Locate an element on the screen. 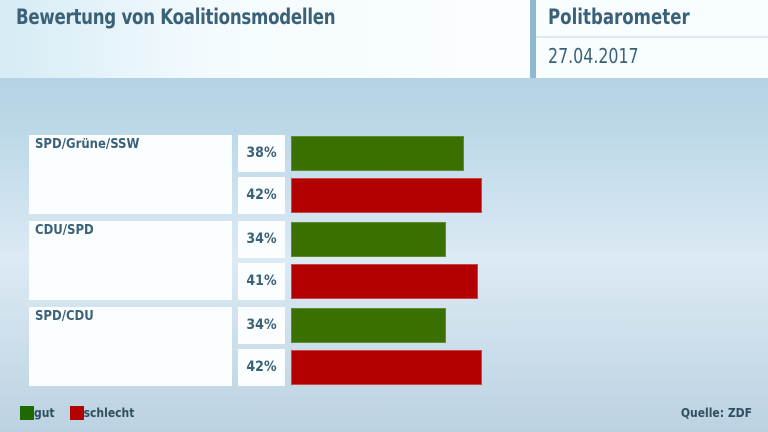  legend-label-schlecht: schlecht is located at coordinates (109, 413).